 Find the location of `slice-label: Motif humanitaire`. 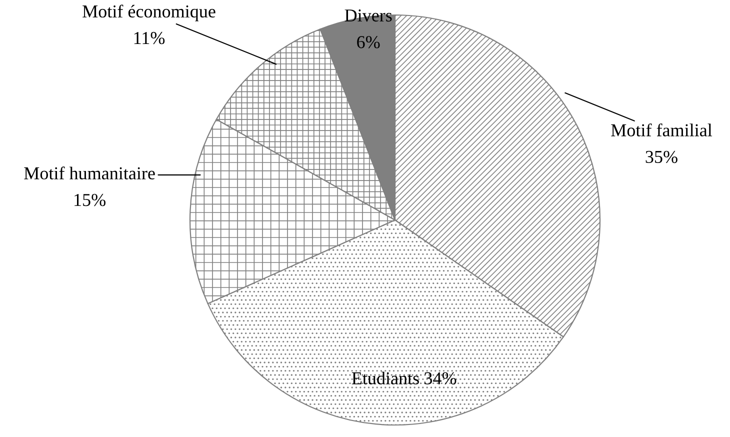

slice-label: Motif humanitaire is located at coordinates (89, 173).